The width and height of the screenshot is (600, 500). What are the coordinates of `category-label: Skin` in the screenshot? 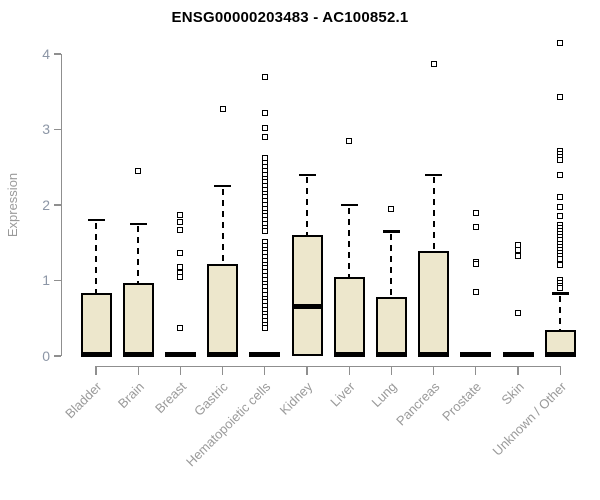 It's located at (512, 393).